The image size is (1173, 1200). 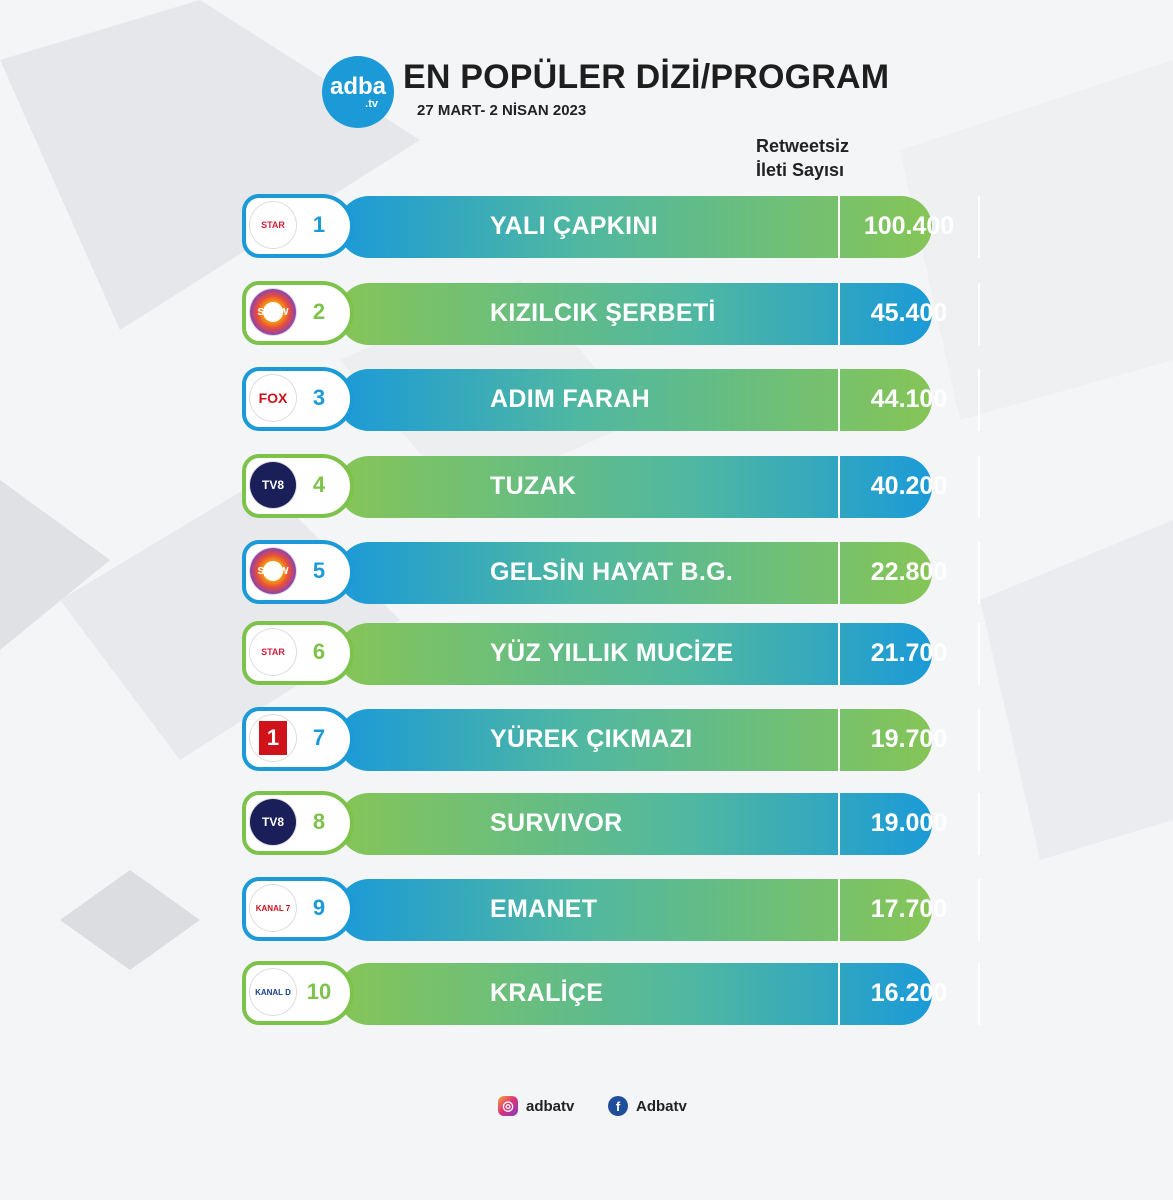 I want to click on rank-badge: 1 7, so click(x=298, y=739).